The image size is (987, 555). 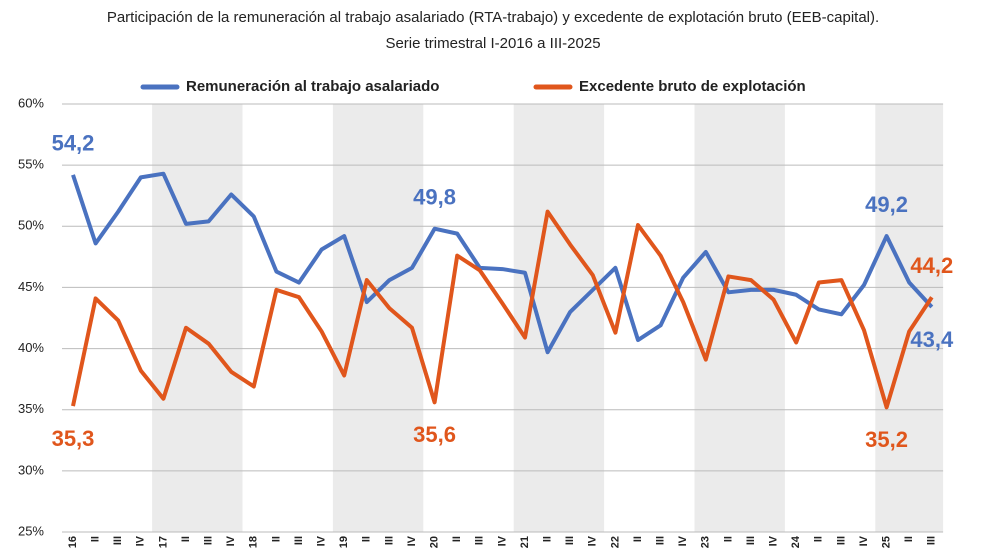 I want to click on x-tick-label: 22, so click(x=615, y=542).